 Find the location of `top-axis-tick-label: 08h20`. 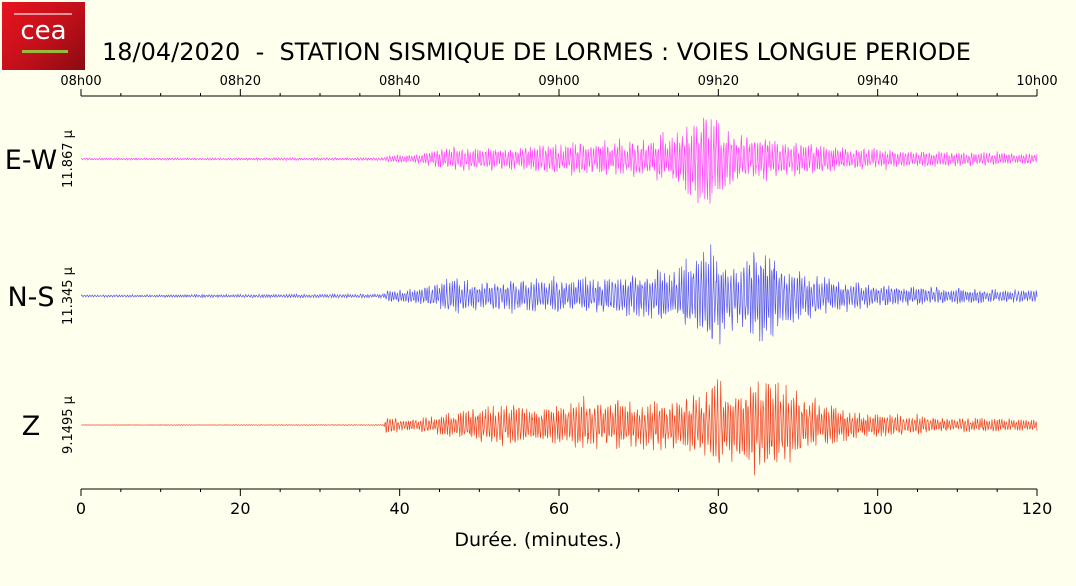

top-axis-tick-label: 08h20 is located at coordinates (240, 81).